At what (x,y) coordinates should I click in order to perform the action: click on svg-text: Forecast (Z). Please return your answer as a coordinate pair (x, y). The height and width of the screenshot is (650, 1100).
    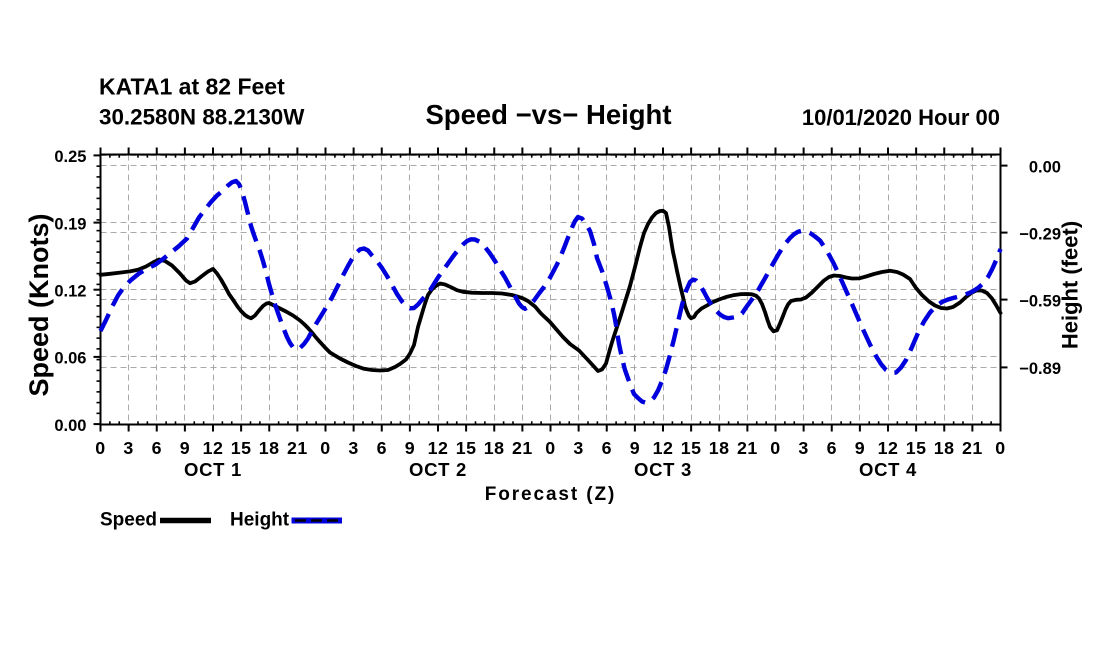
    Looking at the image, I should click on (551, 494).